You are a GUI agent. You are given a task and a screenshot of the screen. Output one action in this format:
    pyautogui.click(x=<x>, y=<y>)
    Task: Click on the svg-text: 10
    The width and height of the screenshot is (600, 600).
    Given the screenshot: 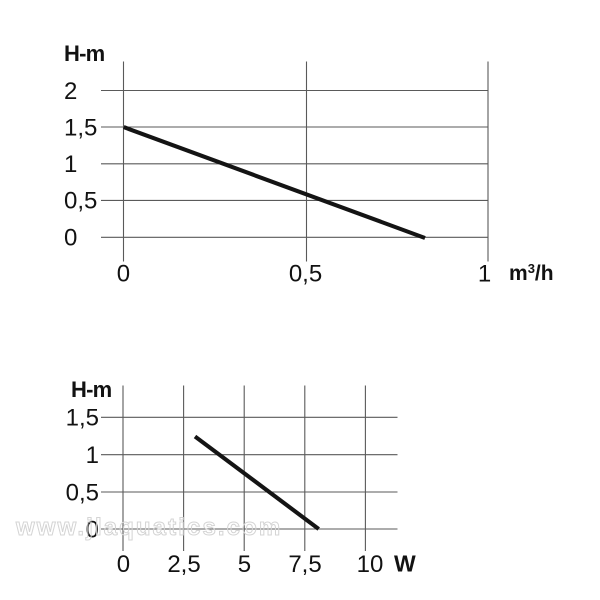 What is the action you would take?
    pyautogui.click(x=370, y=564)
    